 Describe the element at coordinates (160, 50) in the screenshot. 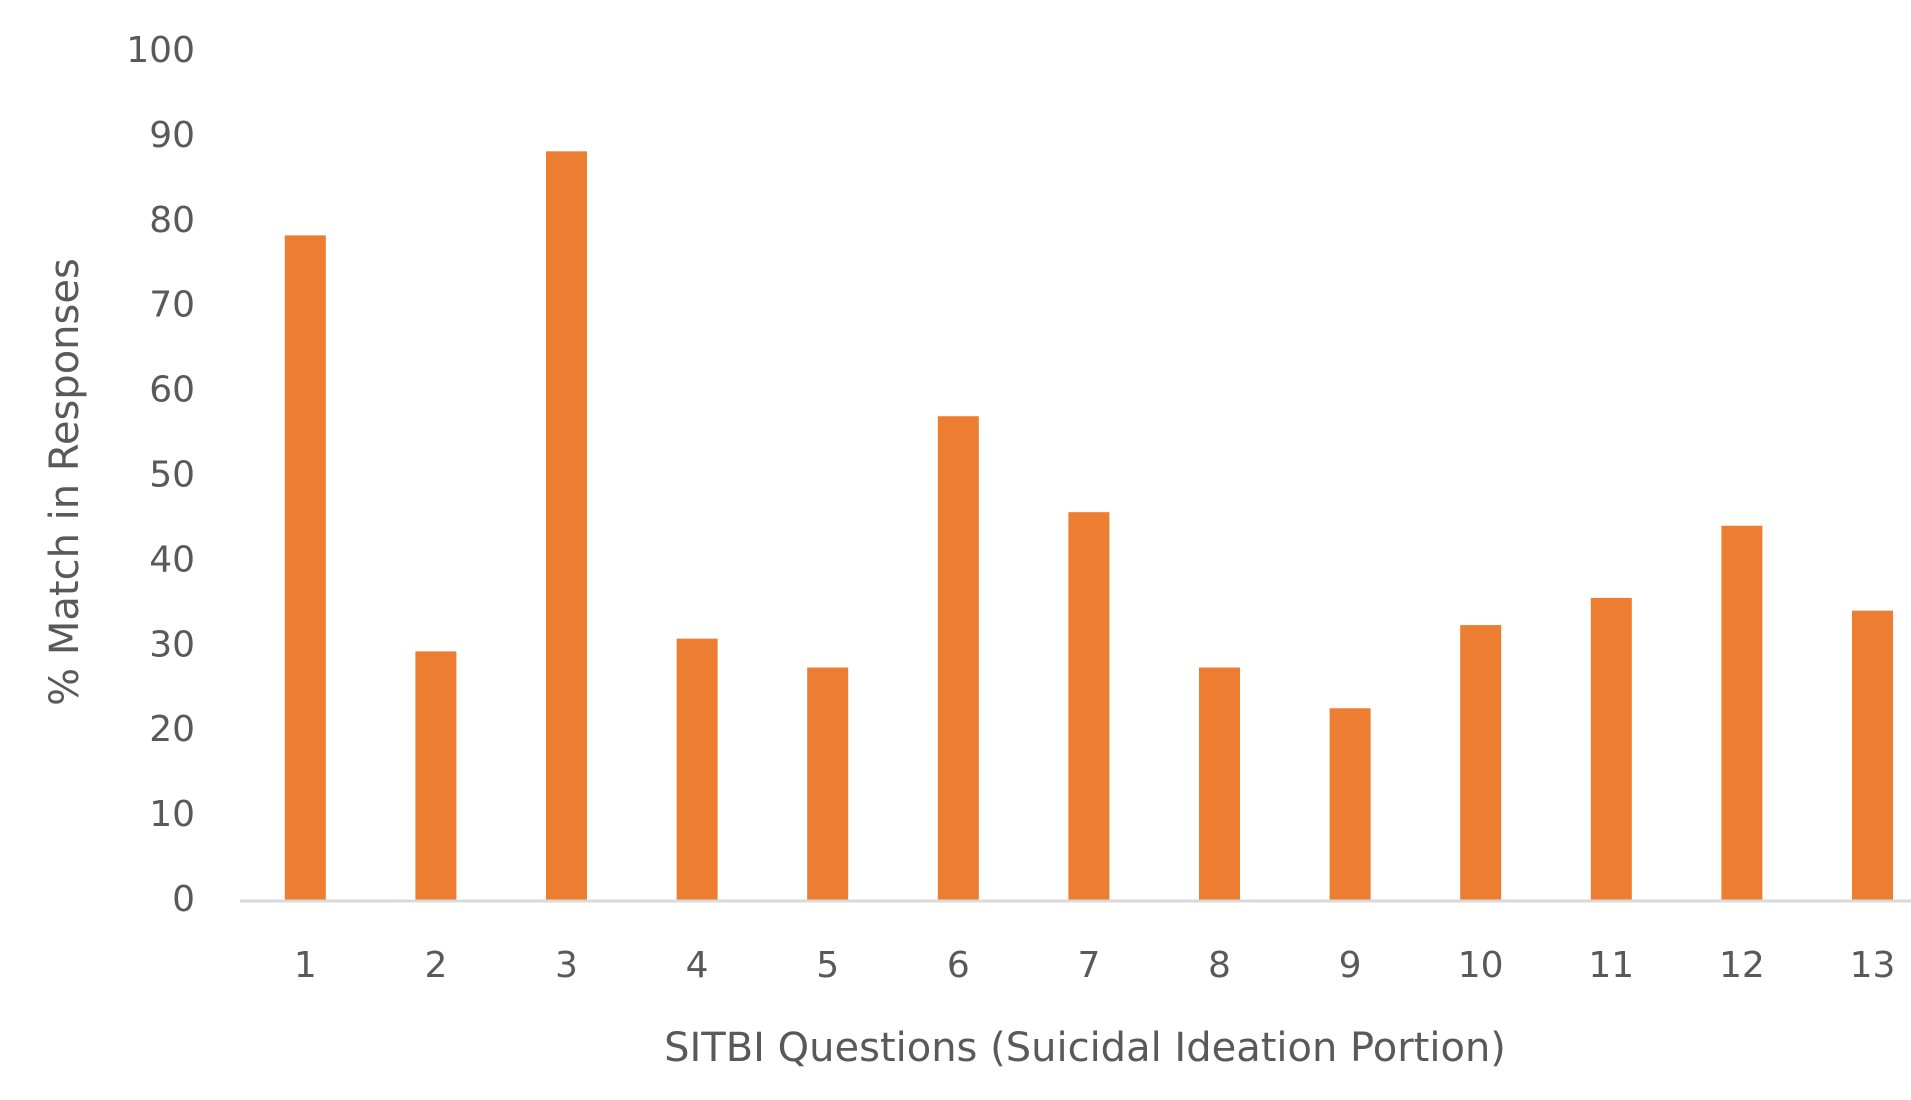

I see `y-tick-label: 100` at that location.